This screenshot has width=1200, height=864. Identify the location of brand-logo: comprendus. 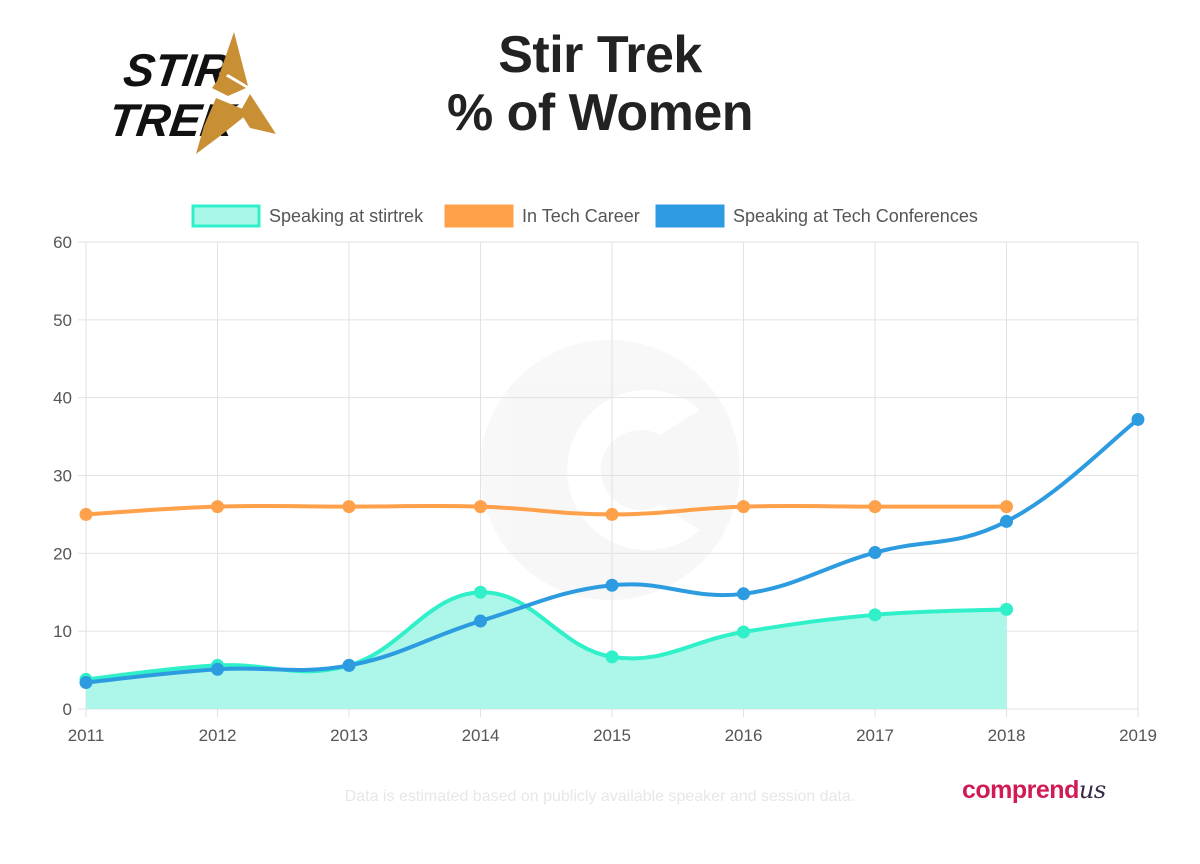
(1034, 790).